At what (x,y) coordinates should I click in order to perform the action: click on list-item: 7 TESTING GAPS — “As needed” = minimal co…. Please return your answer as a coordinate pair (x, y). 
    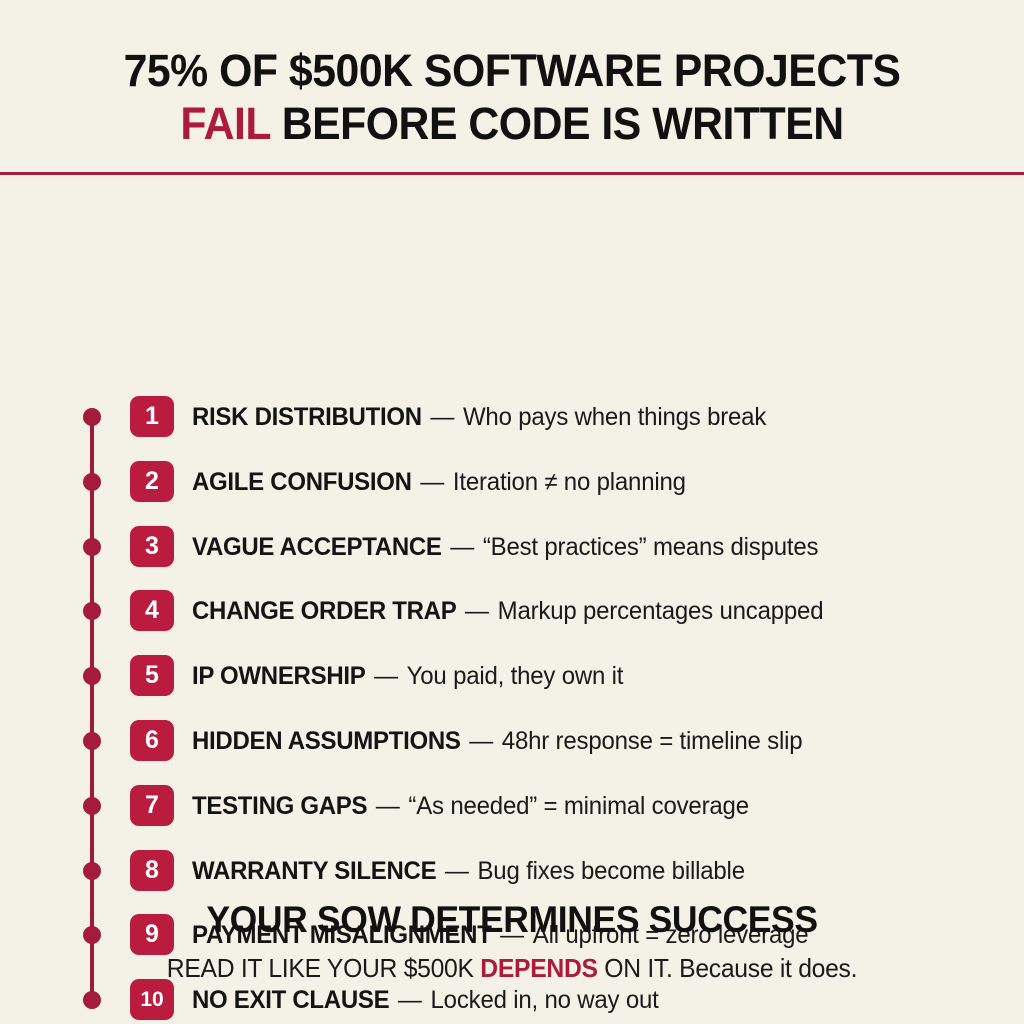
    Looking at the image, I should click on (512, 806).